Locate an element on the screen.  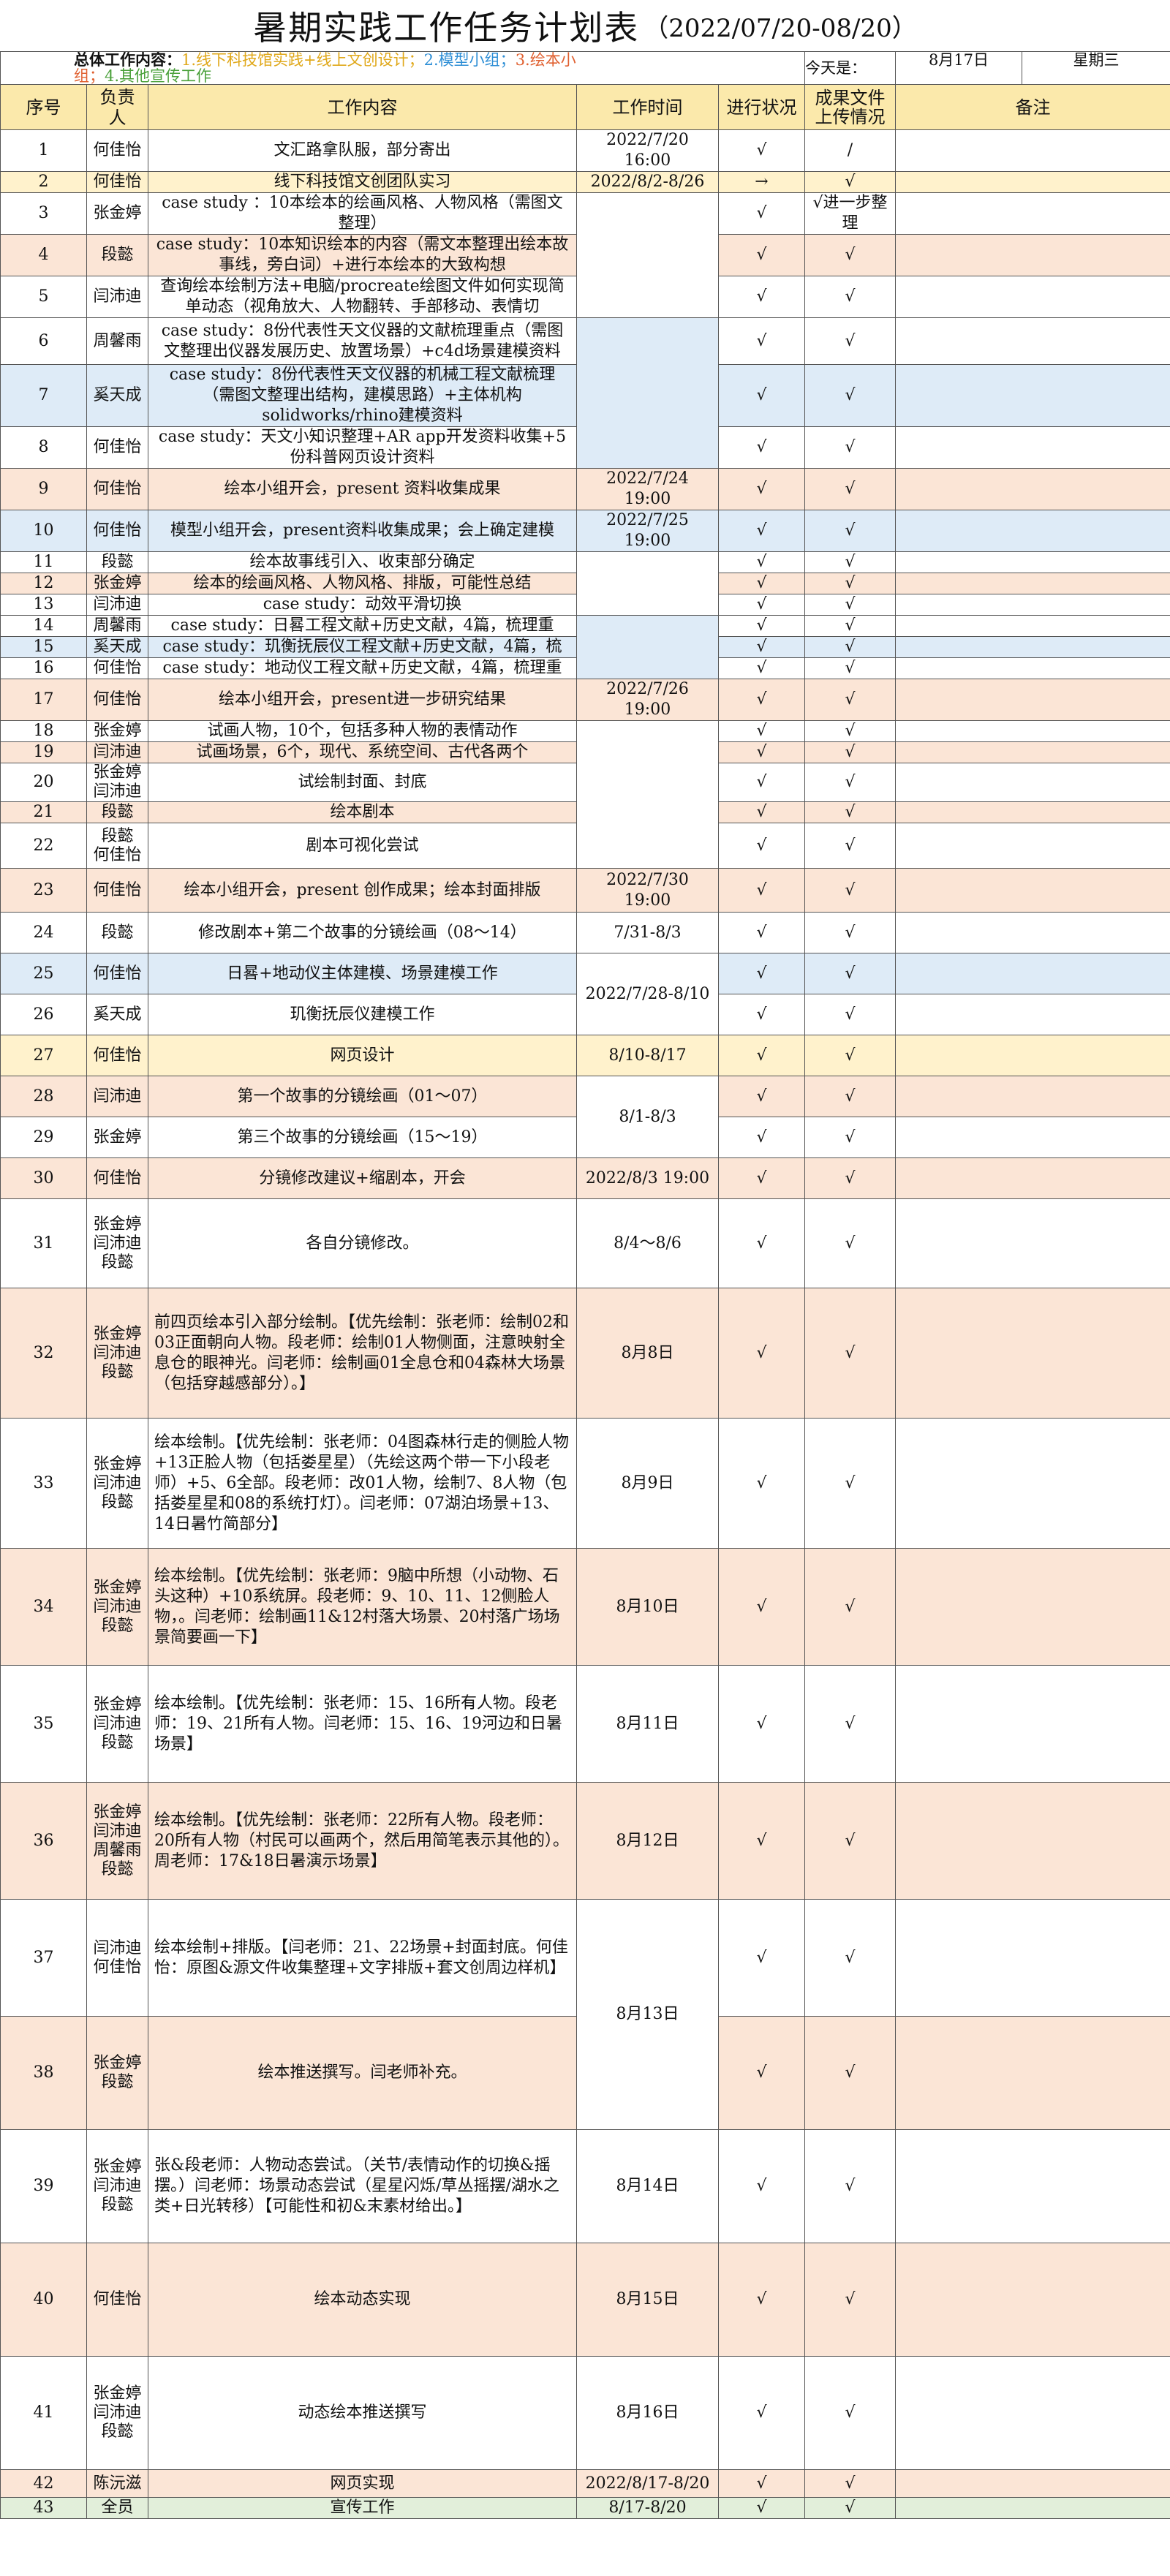
row-number: 33 is located at coordinates (43, 1483).